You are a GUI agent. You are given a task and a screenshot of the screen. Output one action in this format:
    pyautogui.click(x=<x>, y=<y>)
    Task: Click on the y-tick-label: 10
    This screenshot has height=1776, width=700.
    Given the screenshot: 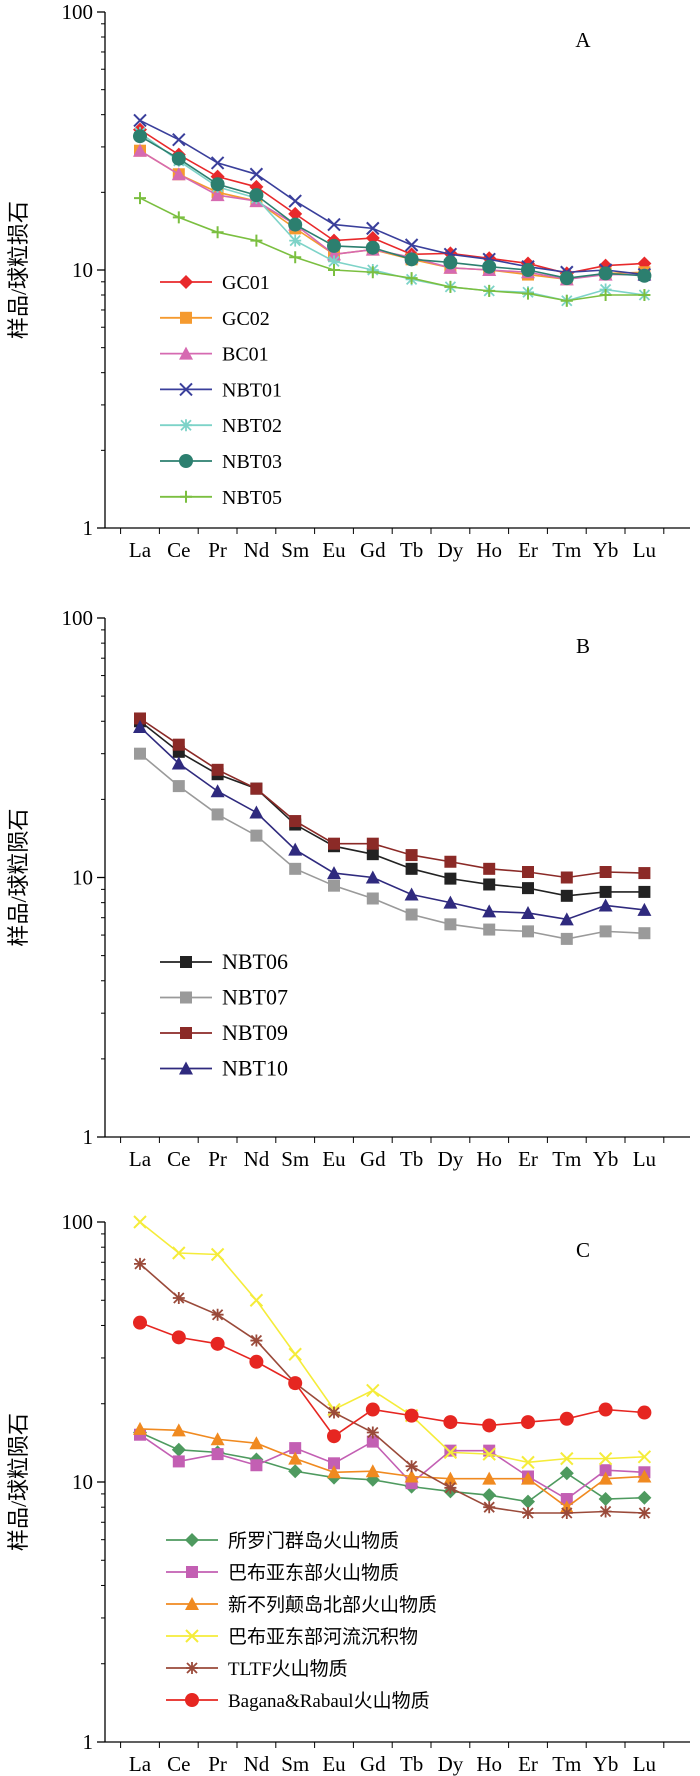 What is the action you would take?
    pyautogui.click(x=82, y=270)
    